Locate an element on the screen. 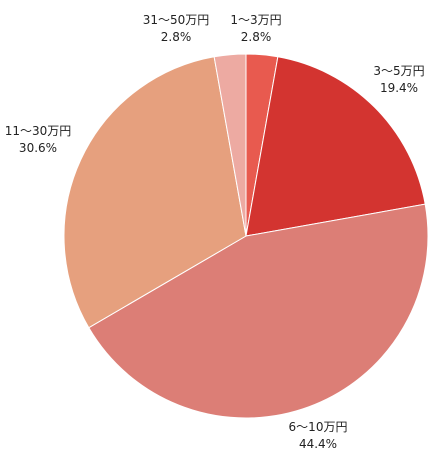 The height and width of the screenshot is (453, 433). slice-percent: 30.6% is located at coordinates (38, 148).